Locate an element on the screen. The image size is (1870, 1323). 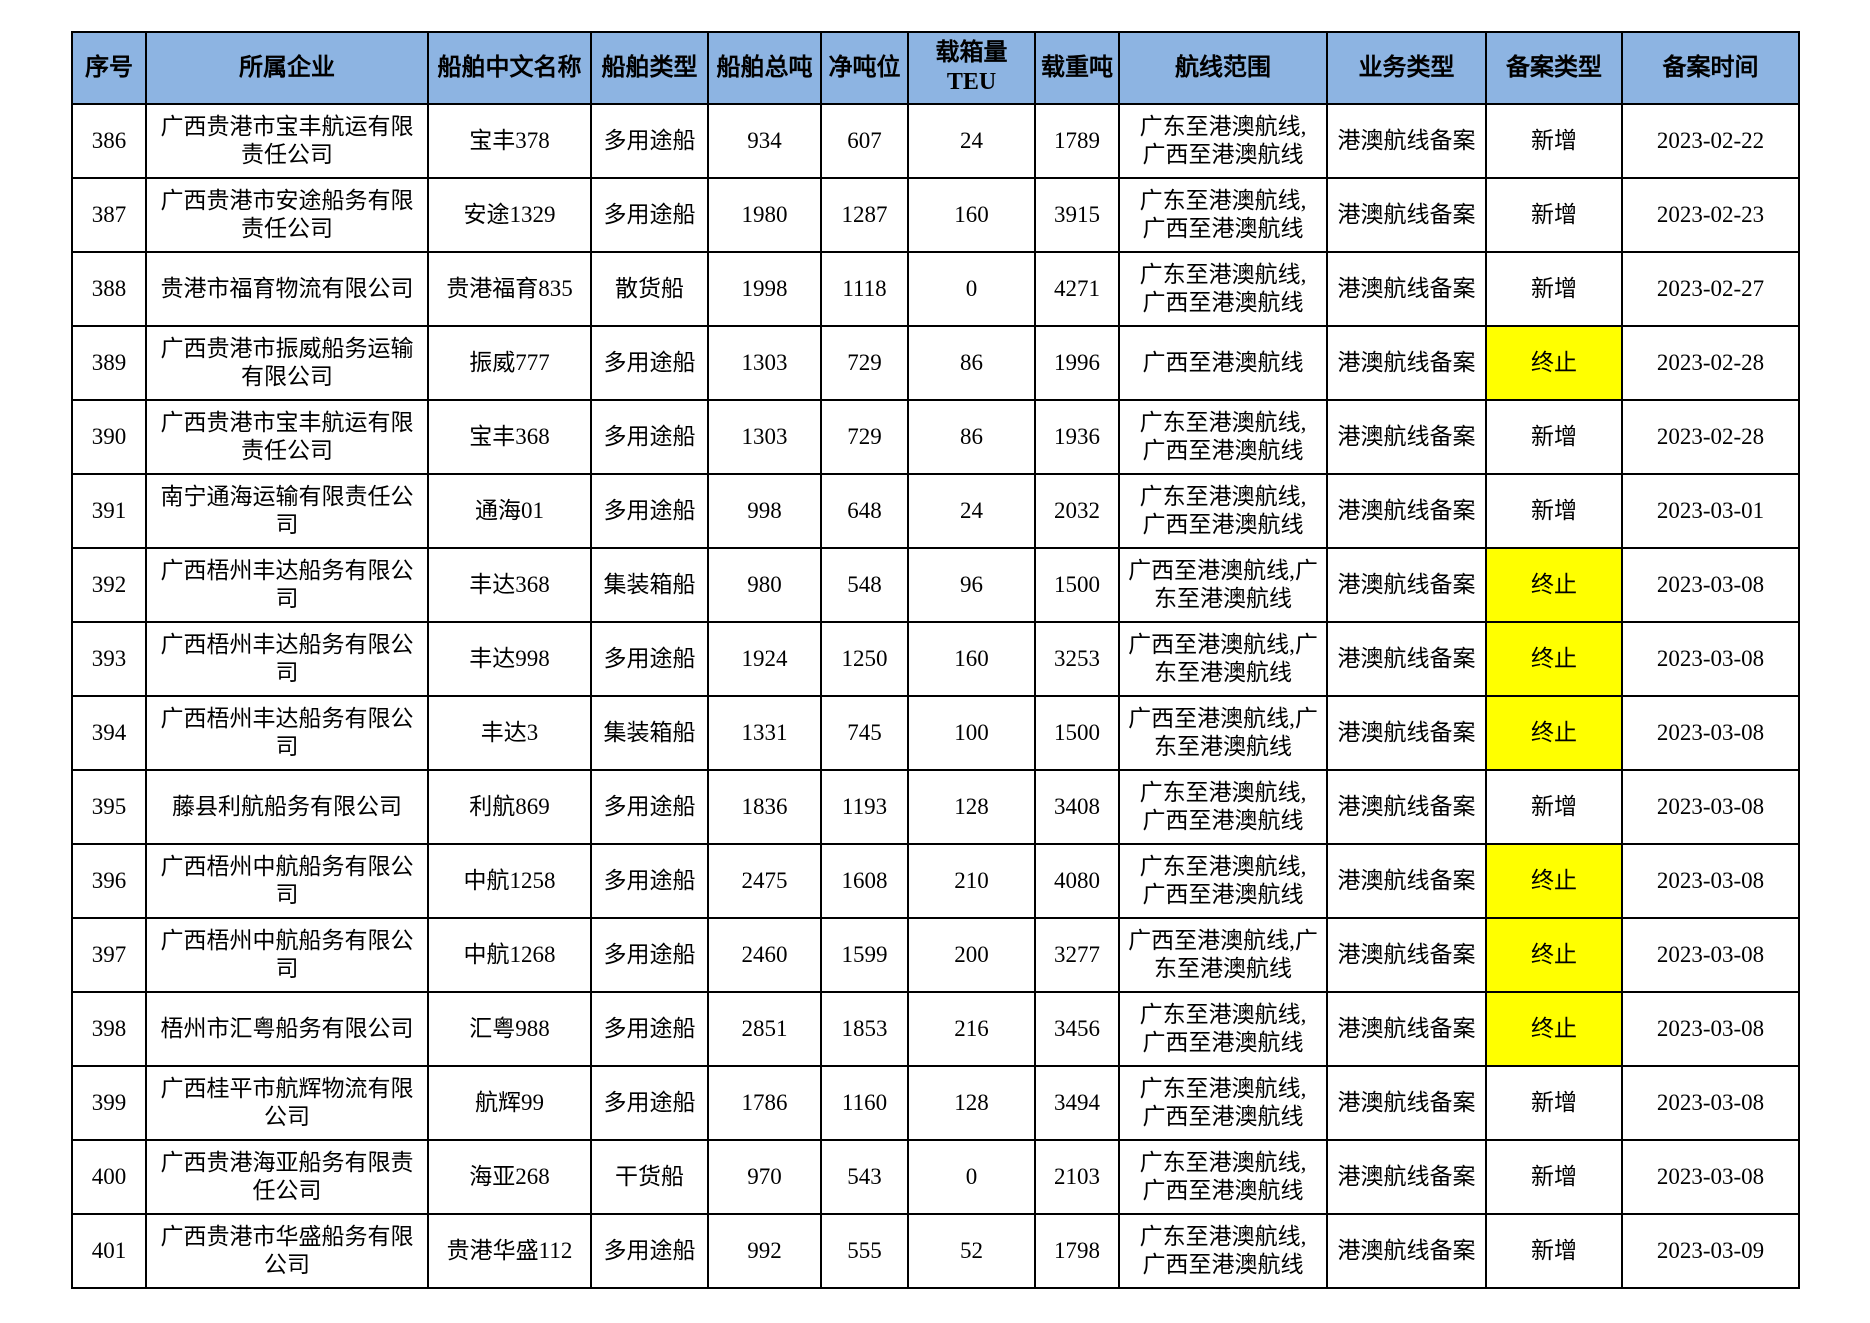
cell-company: 广西贵港市宝丰航运有限 责任公司 is located at coordinates (287, 437).